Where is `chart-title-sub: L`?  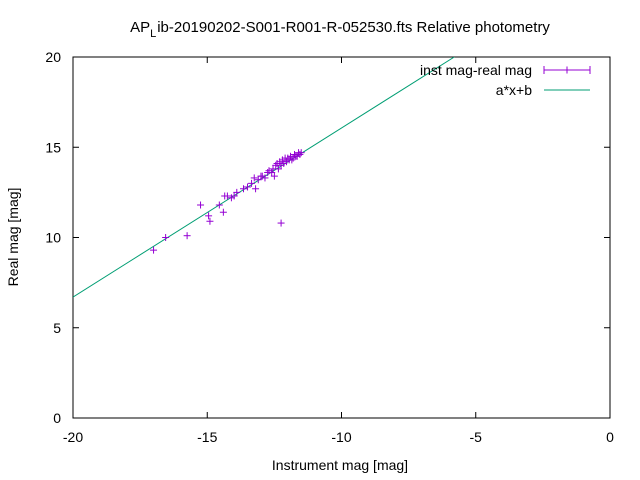 chart-title-sub: L is located at coordinates (153, 34).